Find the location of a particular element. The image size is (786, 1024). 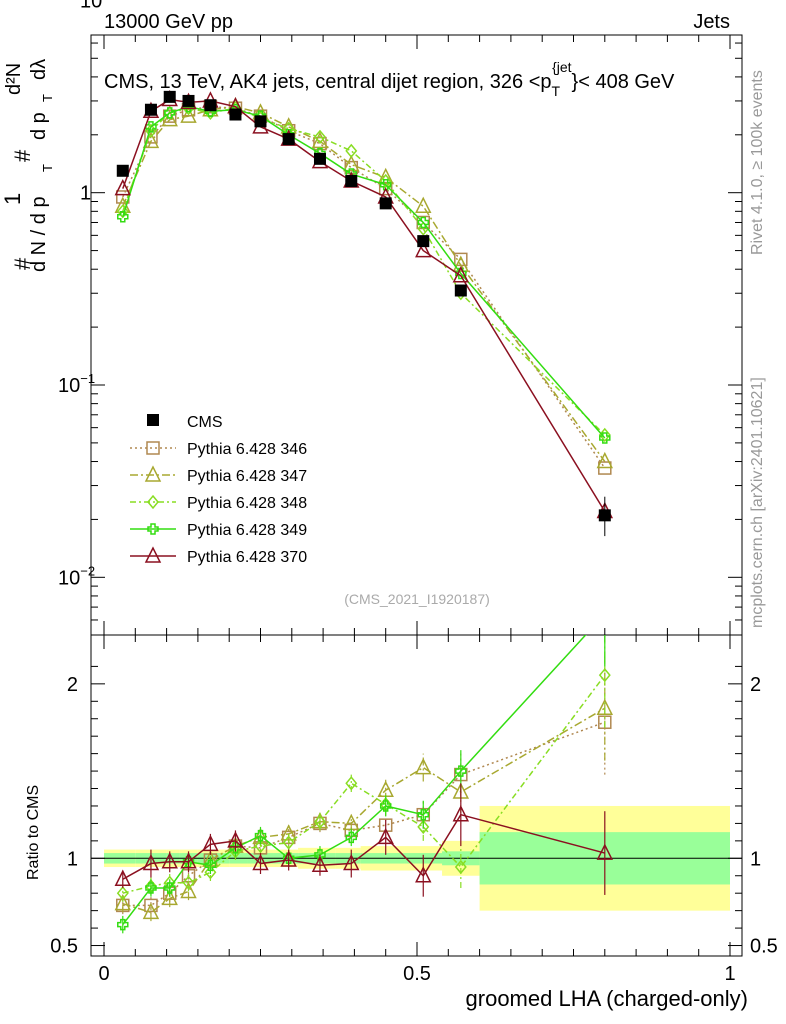

y-label-hash1: # is located at coordinates (22, 263).